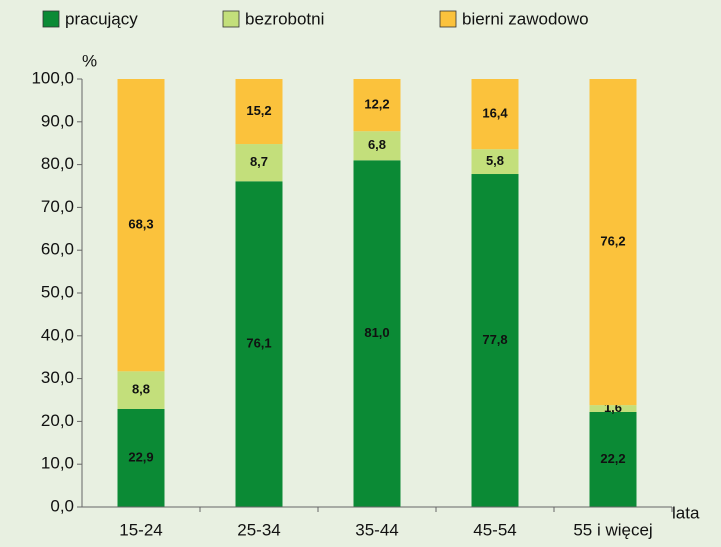 The image size is (721, 547). I want to click on legend-label: bezrobotni, so click(284, 18).